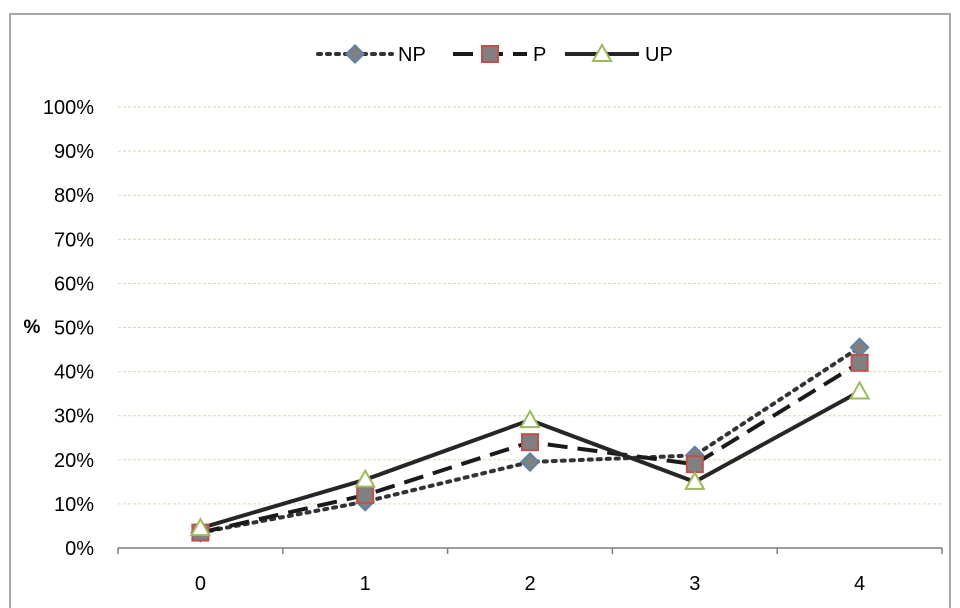  I want to click on y-tick-label: 70%, so click(74, 240).